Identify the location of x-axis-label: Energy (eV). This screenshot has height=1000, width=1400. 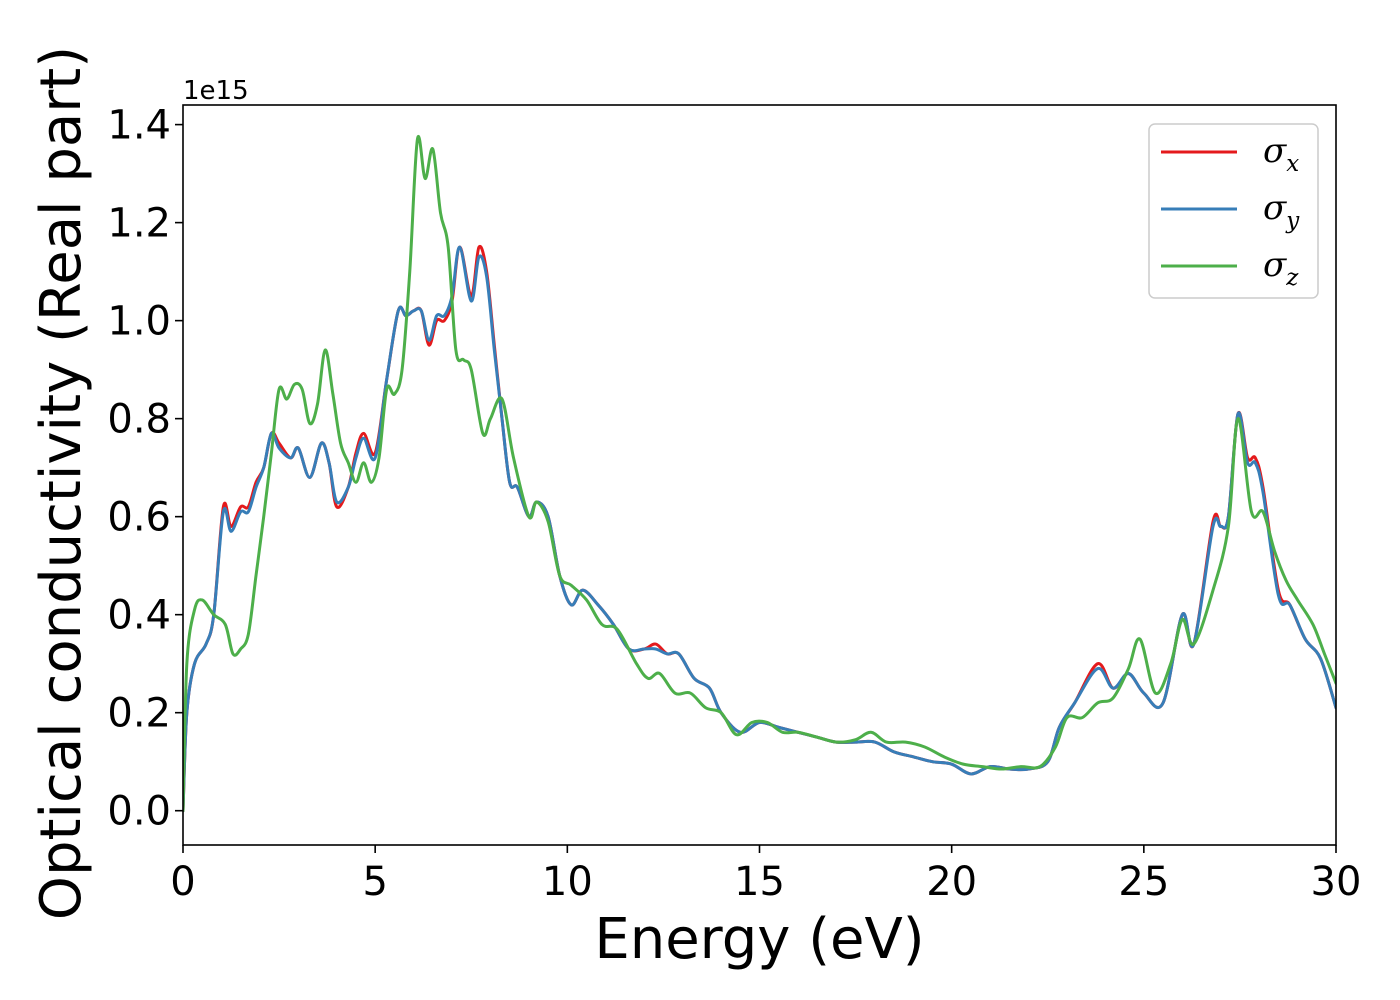
(759, 939).